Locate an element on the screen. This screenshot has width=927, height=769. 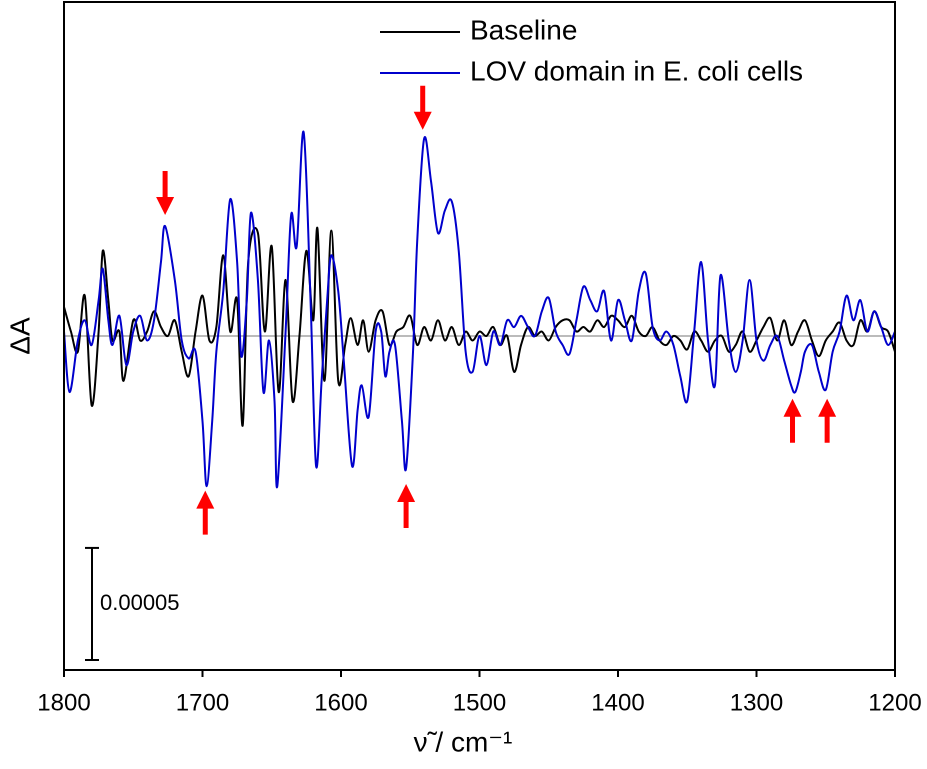
legend-label: Baseline is located at coordinates (523, 29).